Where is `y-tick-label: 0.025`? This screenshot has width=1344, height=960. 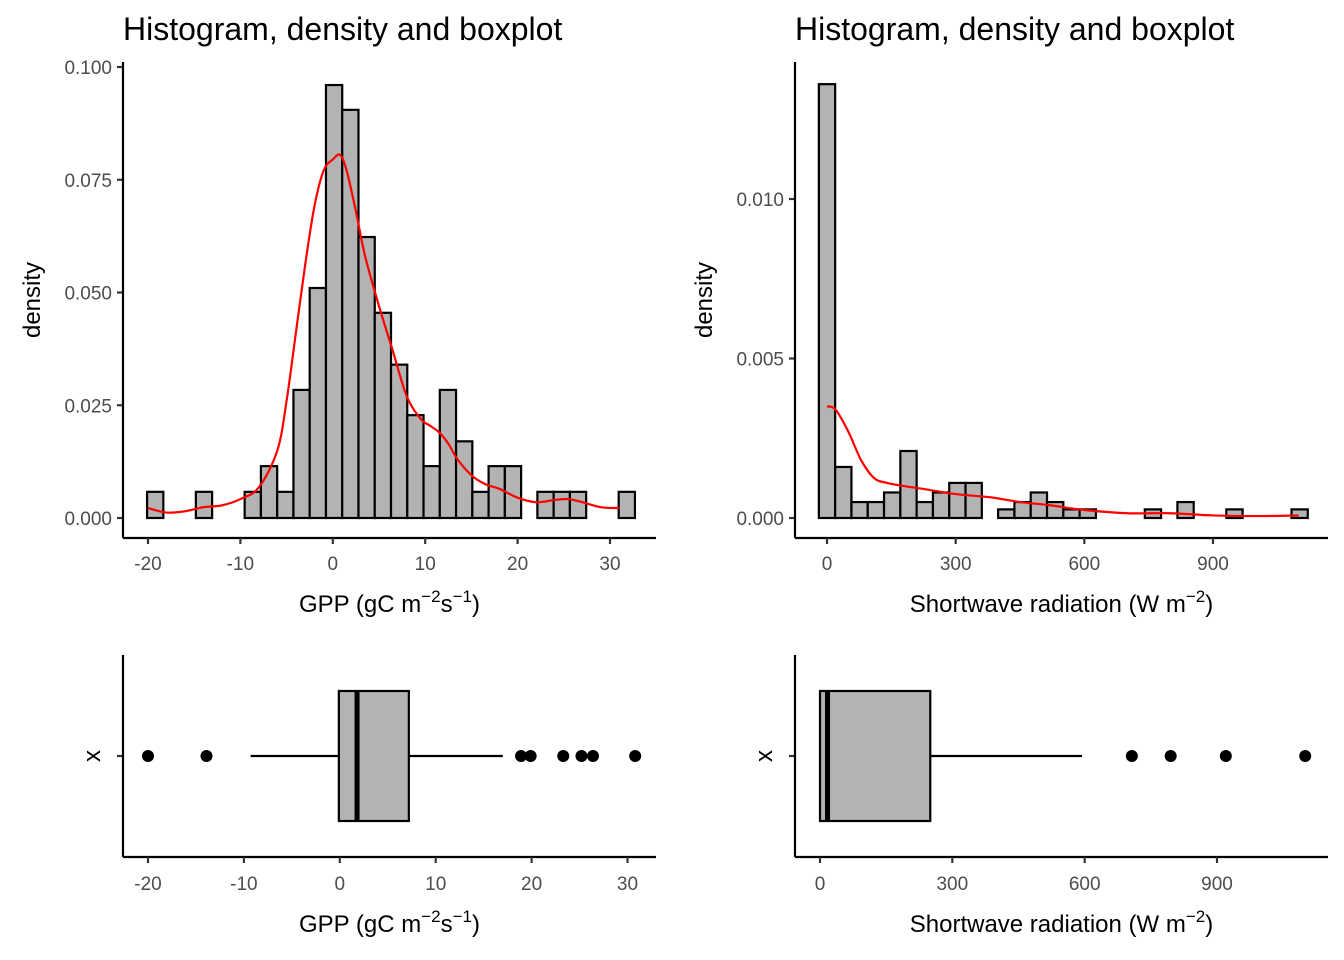 y-tick-label: 0.025 is located at coordinates (88, 406).